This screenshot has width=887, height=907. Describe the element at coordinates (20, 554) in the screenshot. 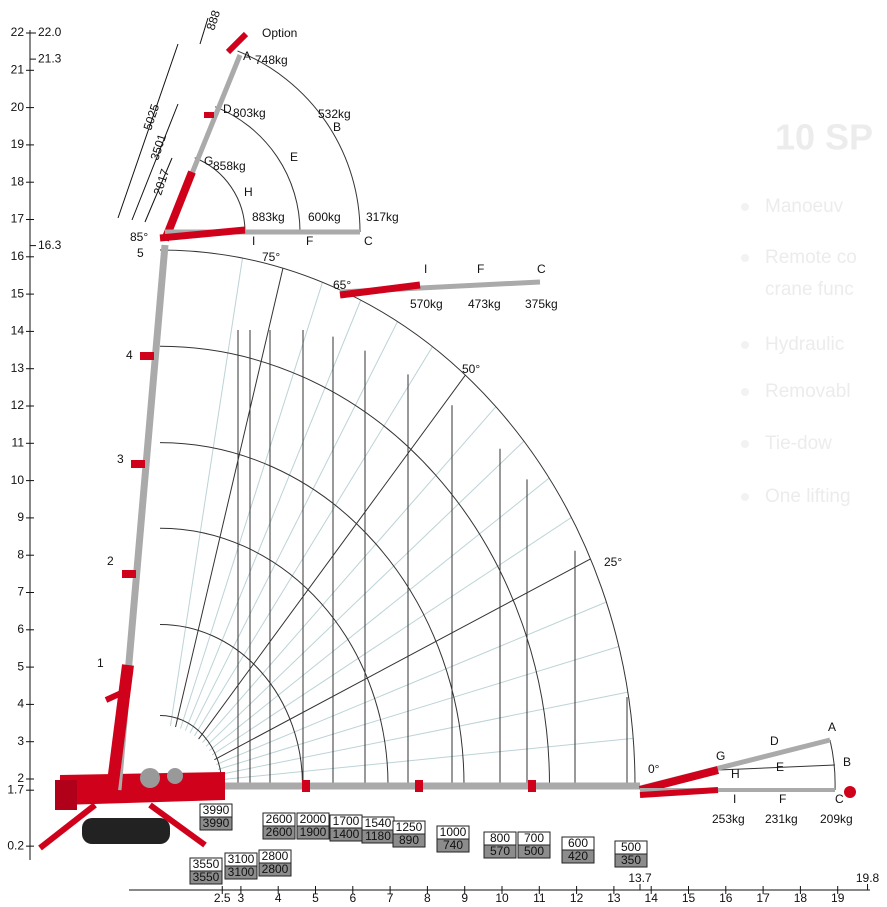

I see `y-tick-label: 8` at that location.